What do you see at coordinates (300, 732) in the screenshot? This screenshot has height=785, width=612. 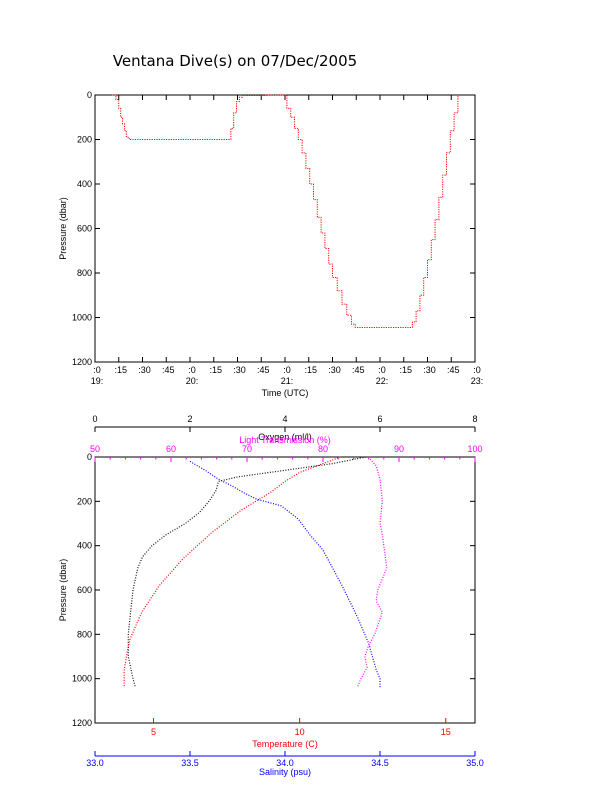 I see `temperature-tick-label: 10` at bounding box center [300, 732].